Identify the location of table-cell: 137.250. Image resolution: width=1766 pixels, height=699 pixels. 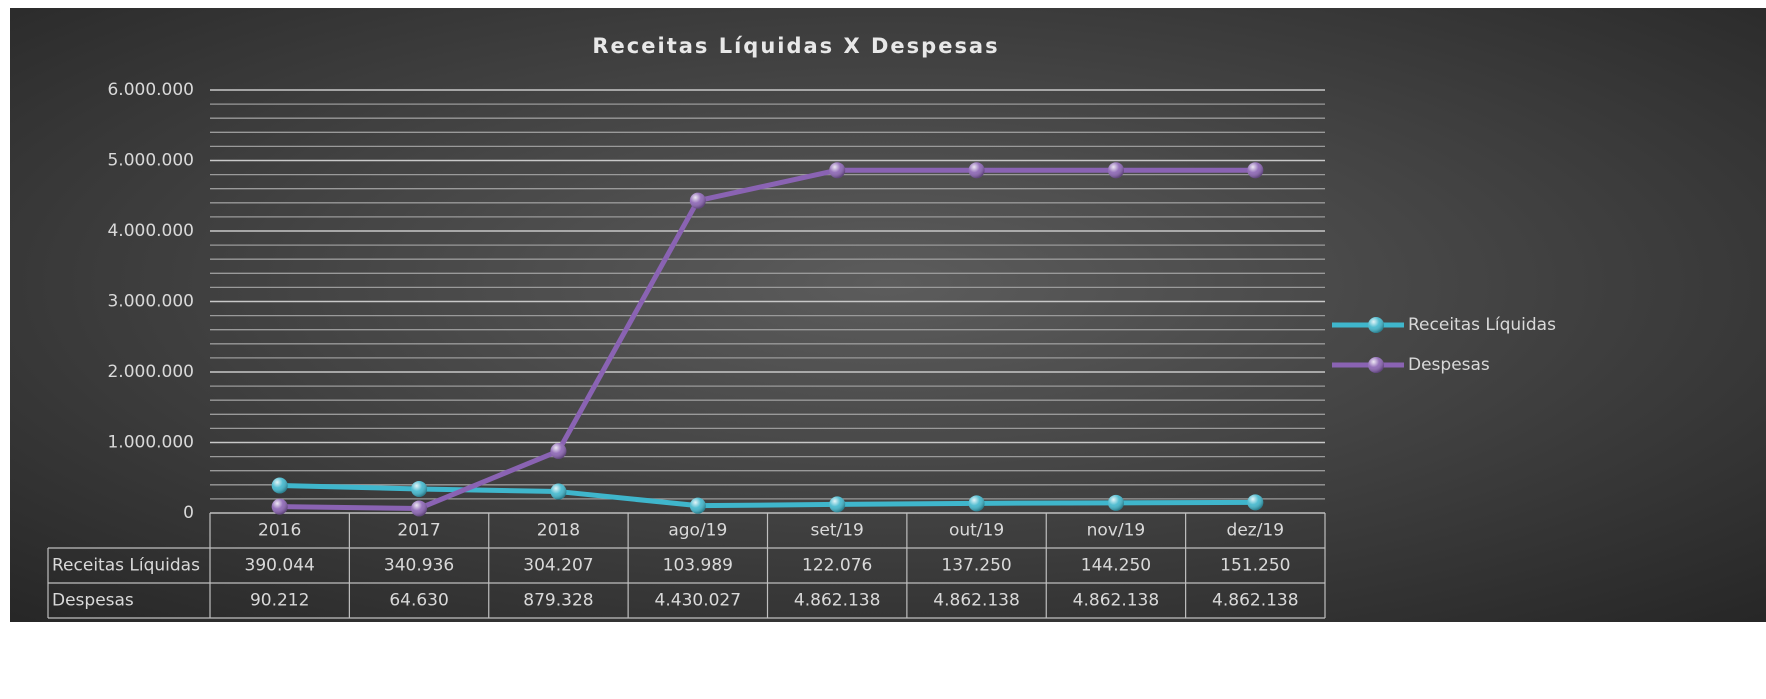
(976, 566).